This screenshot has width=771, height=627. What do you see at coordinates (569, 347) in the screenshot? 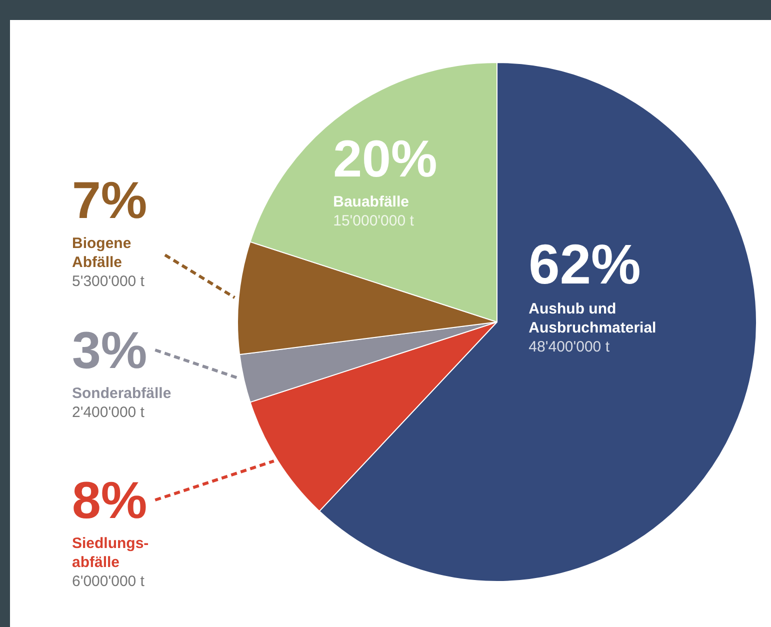
I see `text: 48'400'000 t` at bounding box center [569, 347].